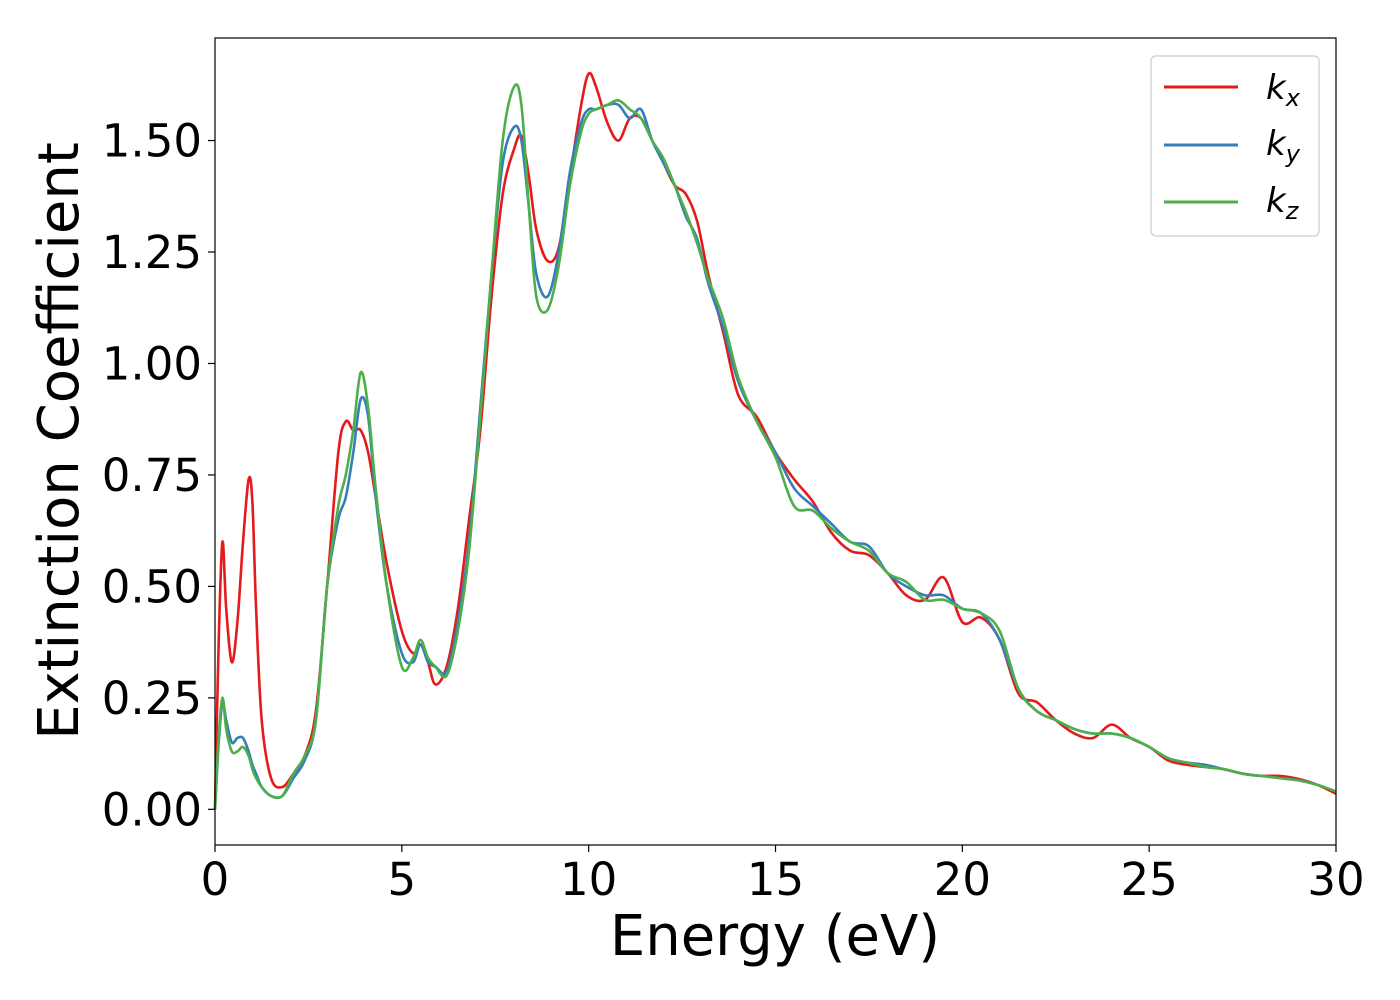 The height and width of the screenshot is (1000, 1400). Describe the element at coordinates (152, 252) in the screenshot. I see `y-tick-label: 1.25` at that location.